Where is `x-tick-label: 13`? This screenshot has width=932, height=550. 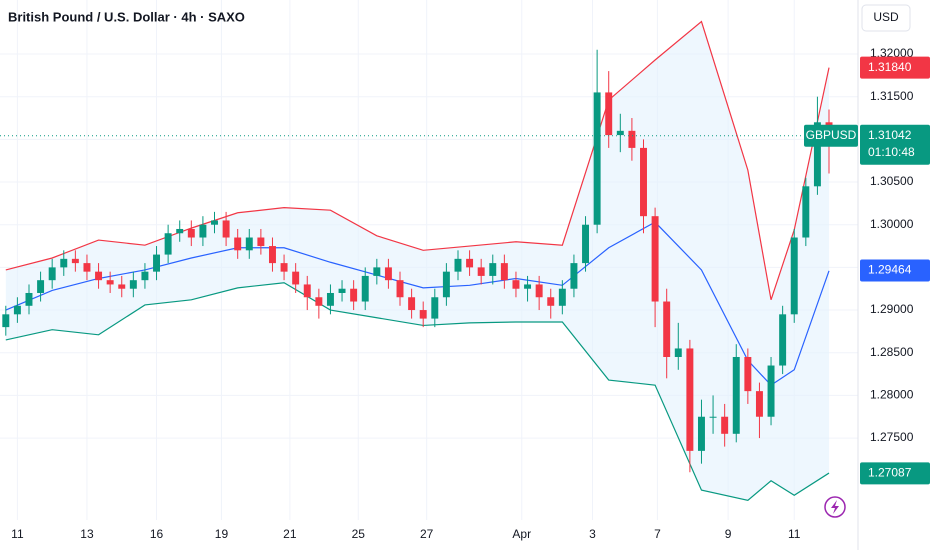 x-tick-label: 13 is located at coordinates (87, 534).